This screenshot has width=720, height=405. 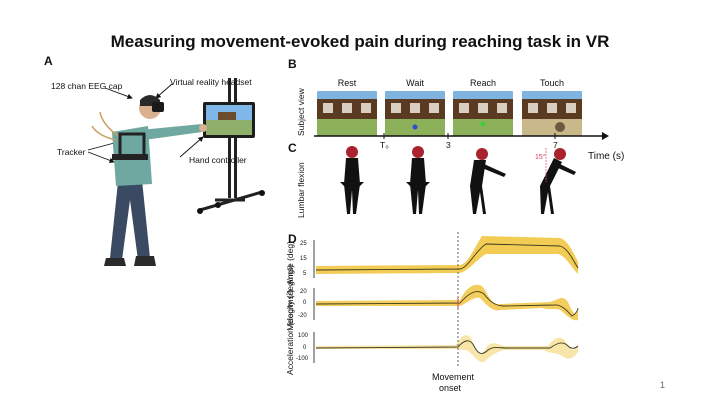 What do you see at coordinates (292, 148) in the screenshot?
I see `panel-label-c: C` at bounding box center [292, 148].